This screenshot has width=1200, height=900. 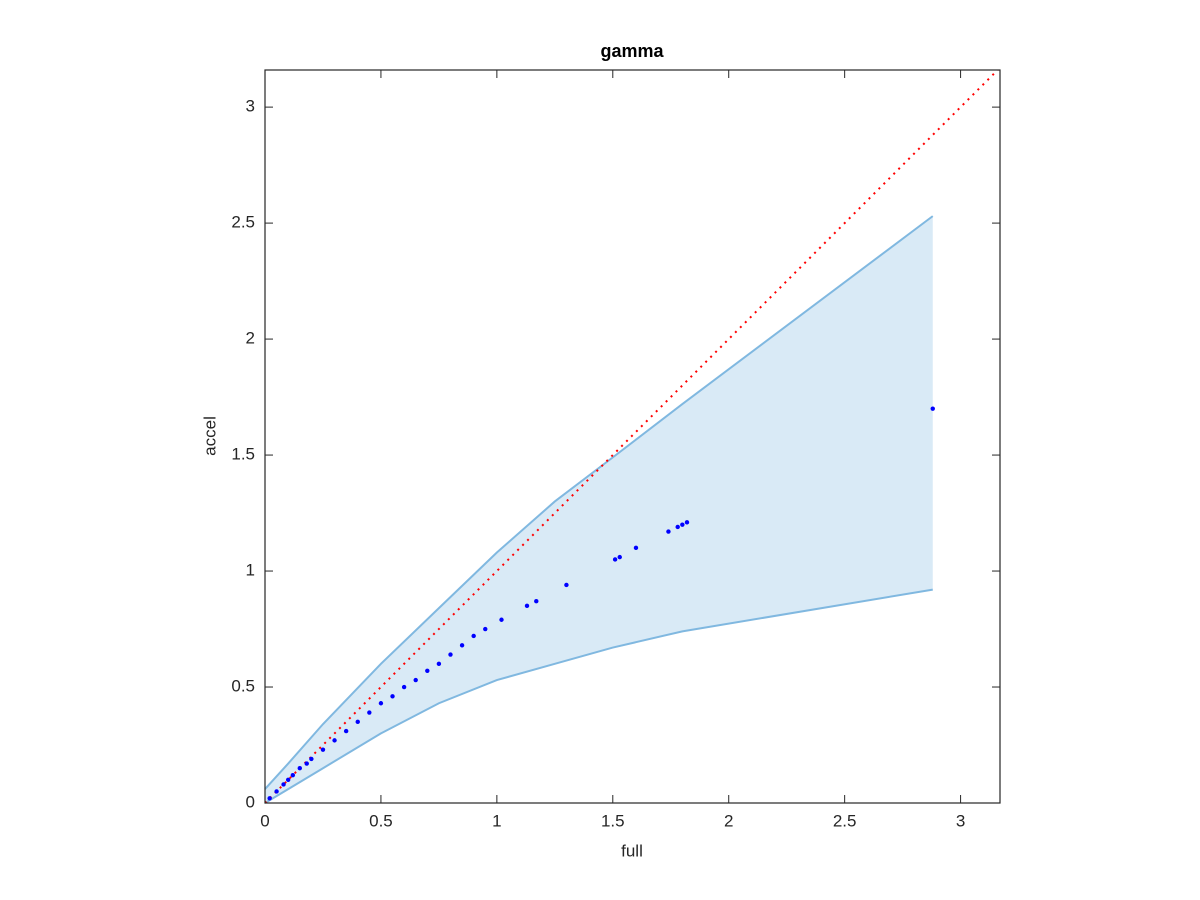 I want to click on x-tick-label: 1, so click(x=496, y=820).